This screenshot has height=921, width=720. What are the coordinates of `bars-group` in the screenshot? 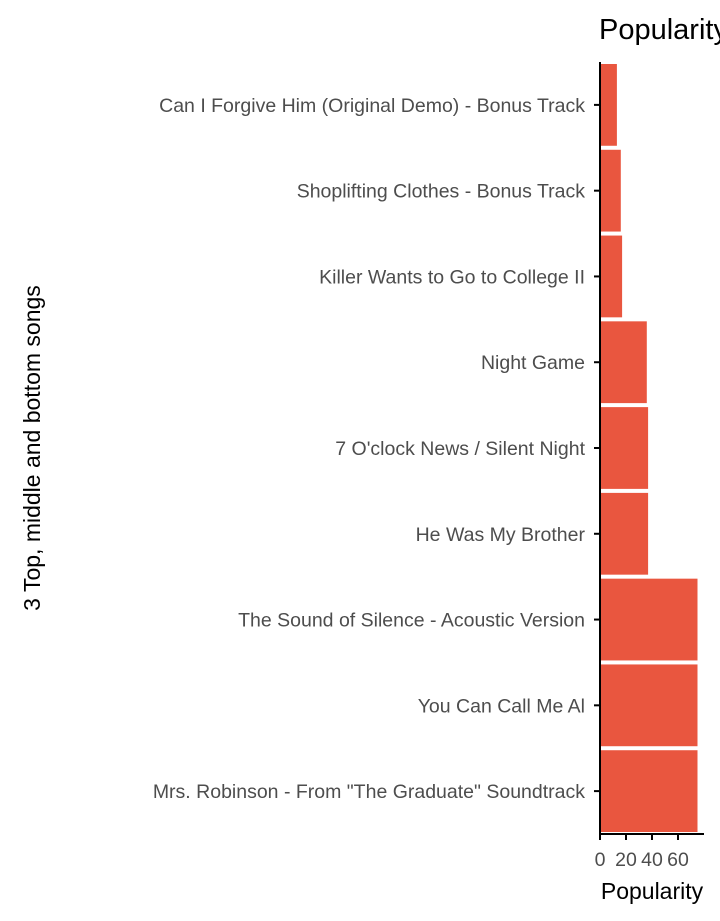 It's located at (649, 448).